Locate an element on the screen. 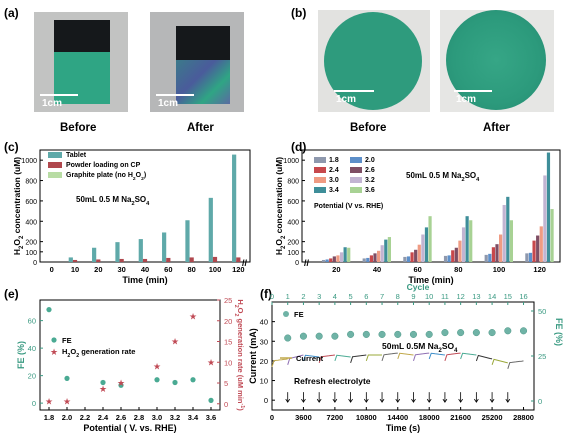  x-tick-label: 2.0 is located at coordinates (67, 417).